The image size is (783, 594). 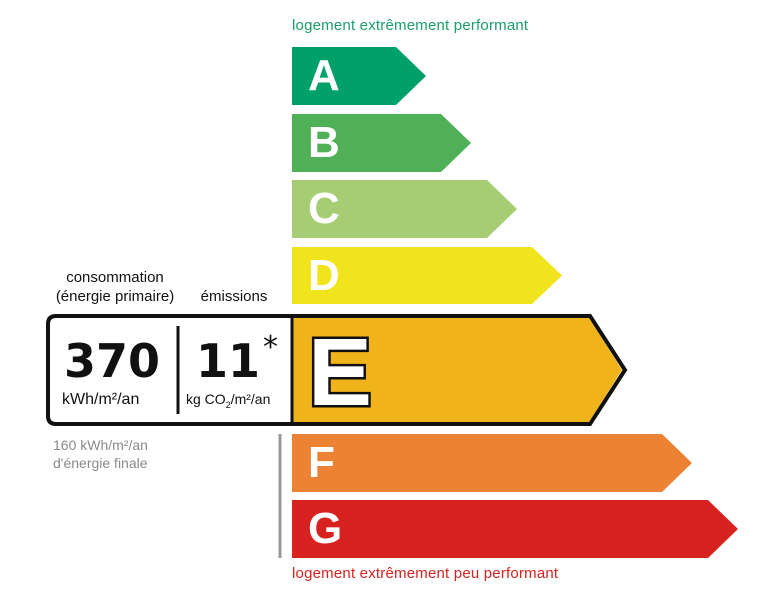 I want to click on class-bar-a: A, so click(x=359, y=76).